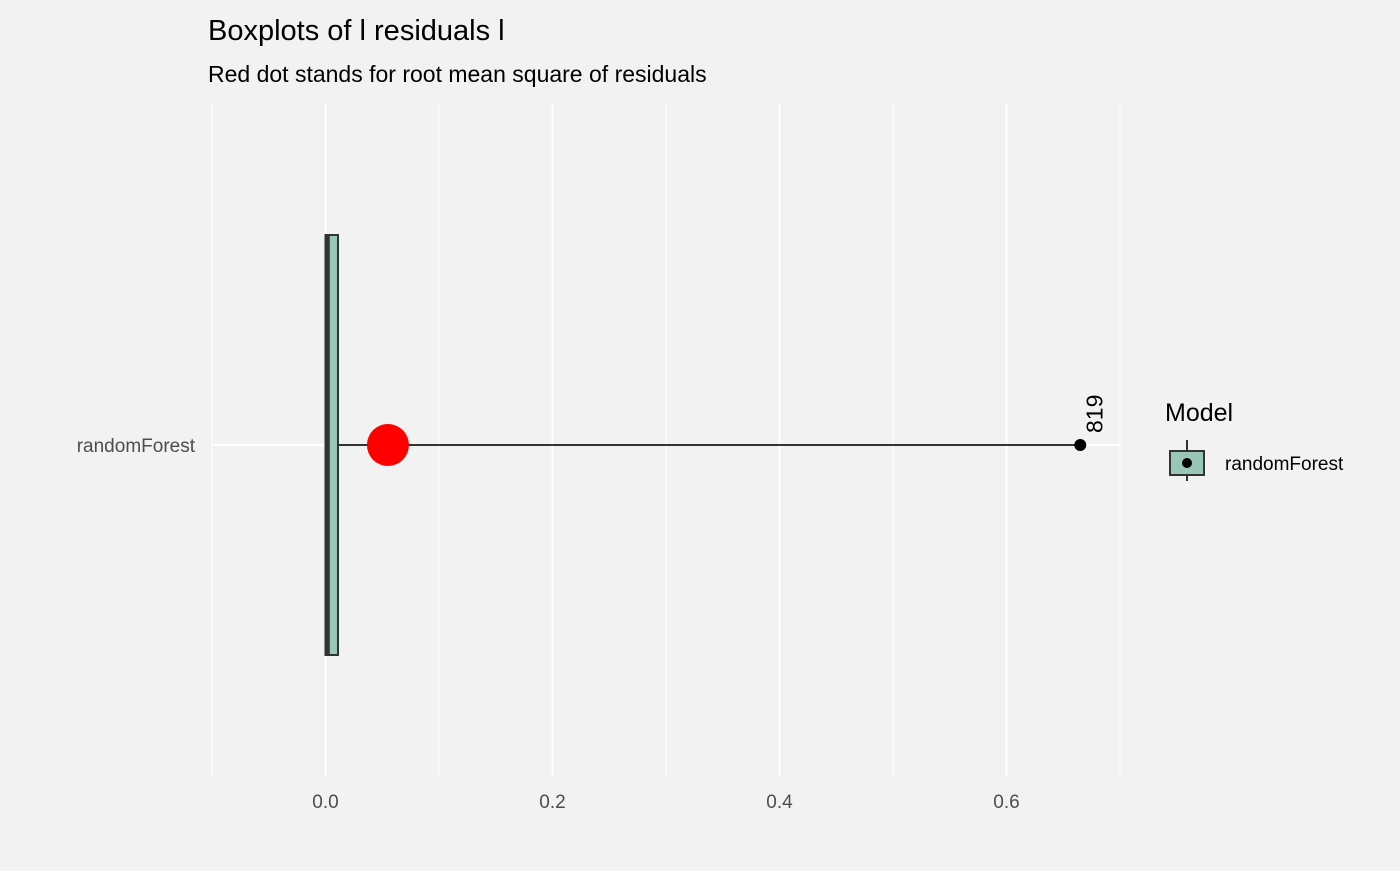  What do you see at coordinates (1094, 414) in the screenshot?
I see `outlier-label: 819` at bounding box center [1094, 414].